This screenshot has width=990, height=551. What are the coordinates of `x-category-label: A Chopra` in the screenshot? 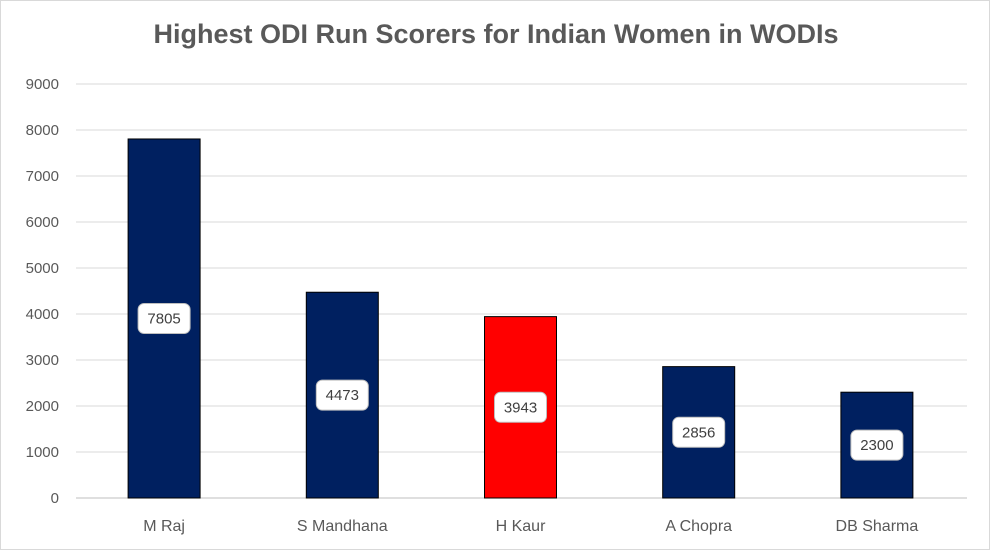 It's located at (698, 526).